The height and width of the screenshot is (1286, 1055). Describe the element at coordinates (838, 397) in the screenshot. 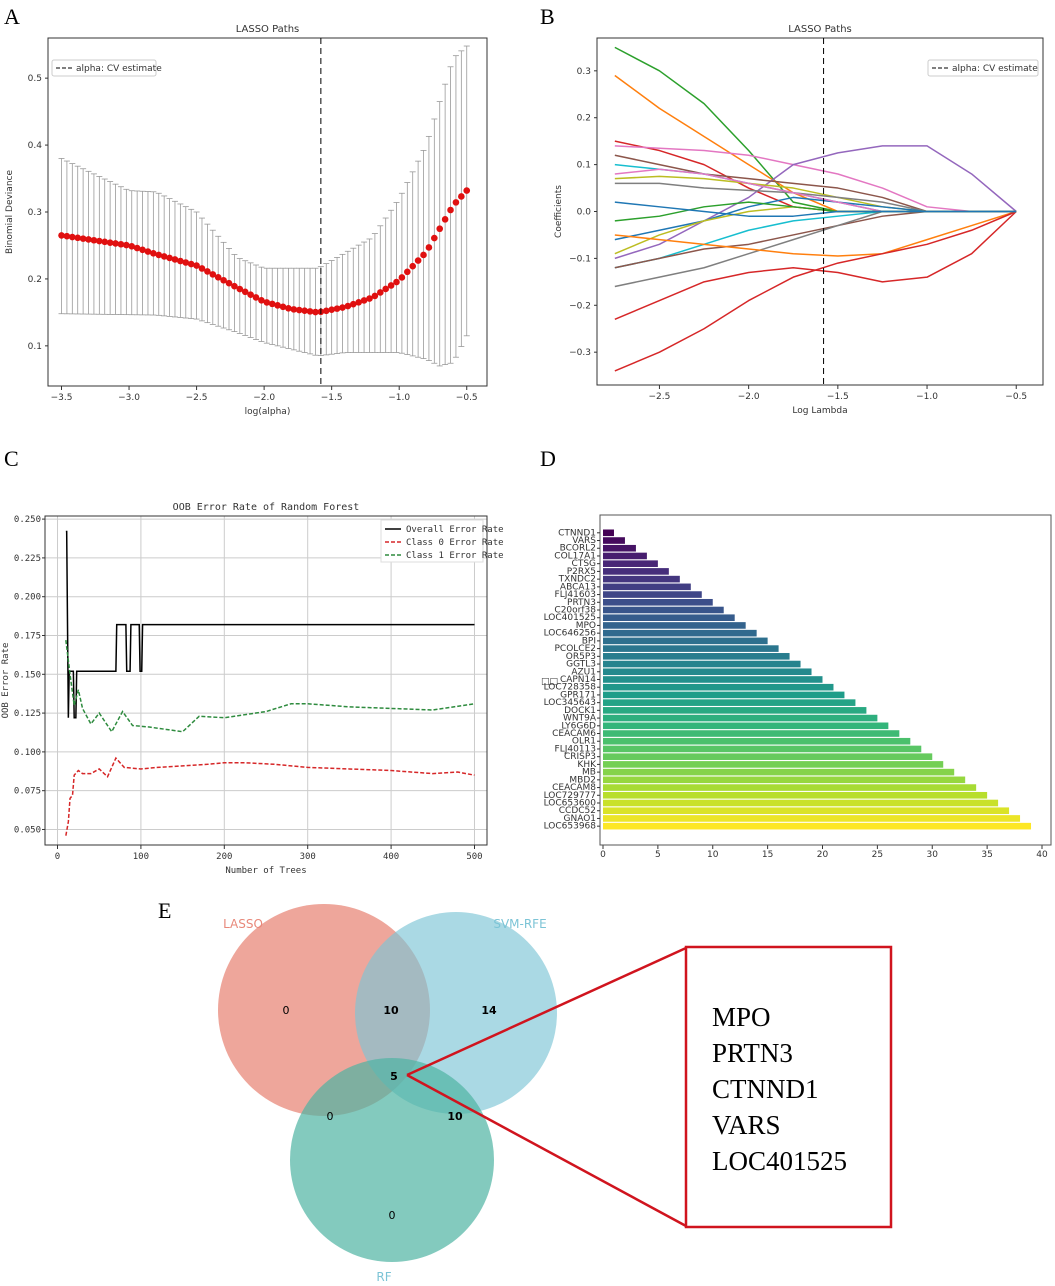

I see `x-tick-label: −1.5` at that location.